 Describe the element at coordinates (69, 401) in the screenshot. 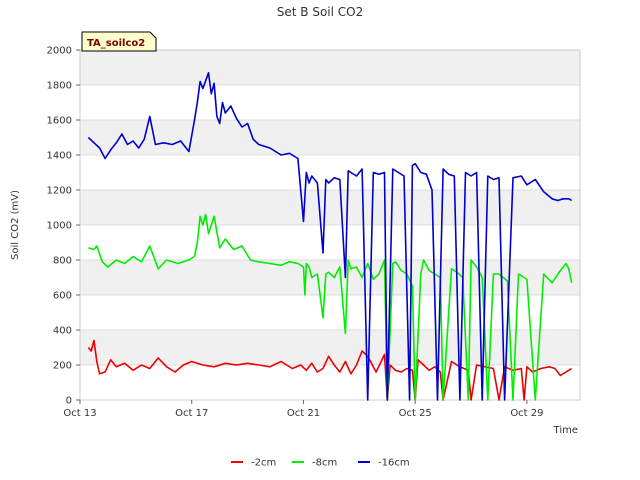

I see `y-tick-label: 0` at that location.